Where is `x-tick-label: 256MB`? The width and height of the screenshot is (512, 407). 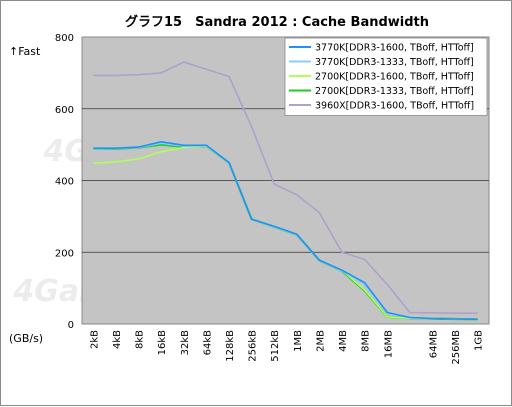 x-tick-label: 256MB is located at coordinates (456, 347).